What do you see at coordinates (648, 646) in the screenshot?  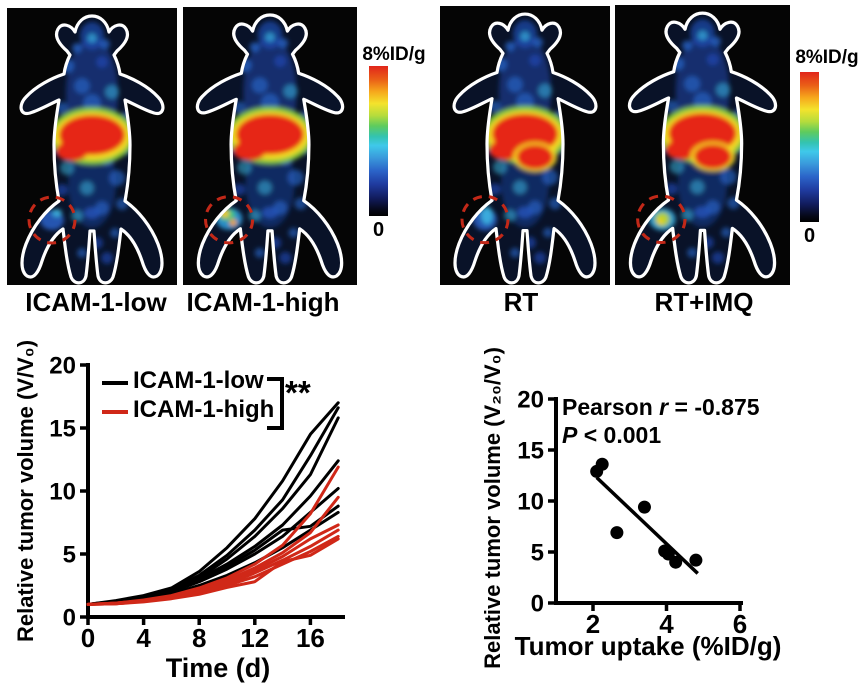 I see `scatter-xaxis-title: Tumor uptake (%ID/g)` at bounding box center [648, 646].